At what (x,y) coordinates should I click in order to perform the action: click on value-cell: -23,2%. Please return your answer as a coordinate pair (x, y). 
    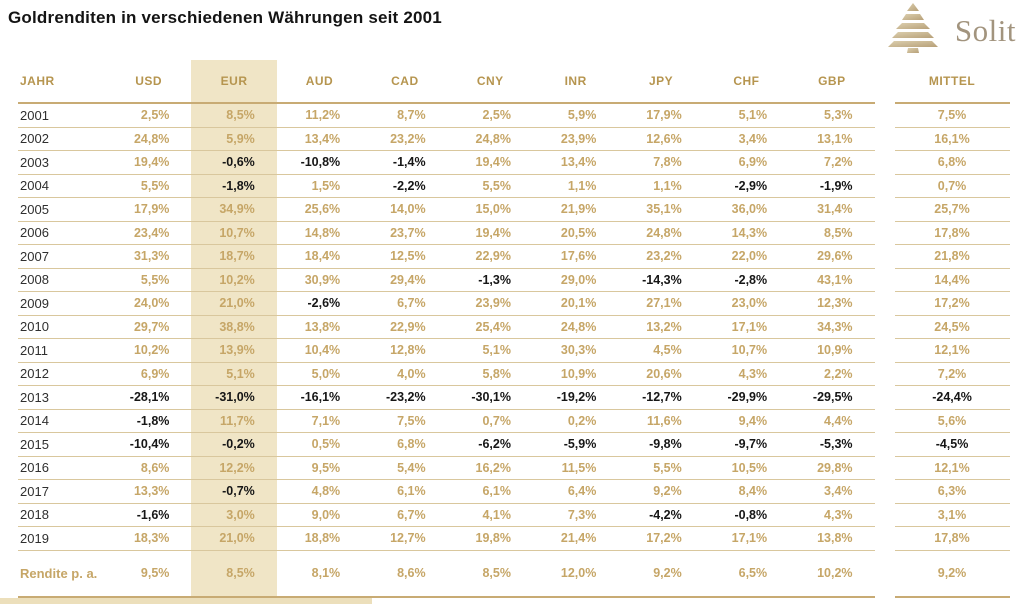
    Looking at the image, I should click on (405, 398).